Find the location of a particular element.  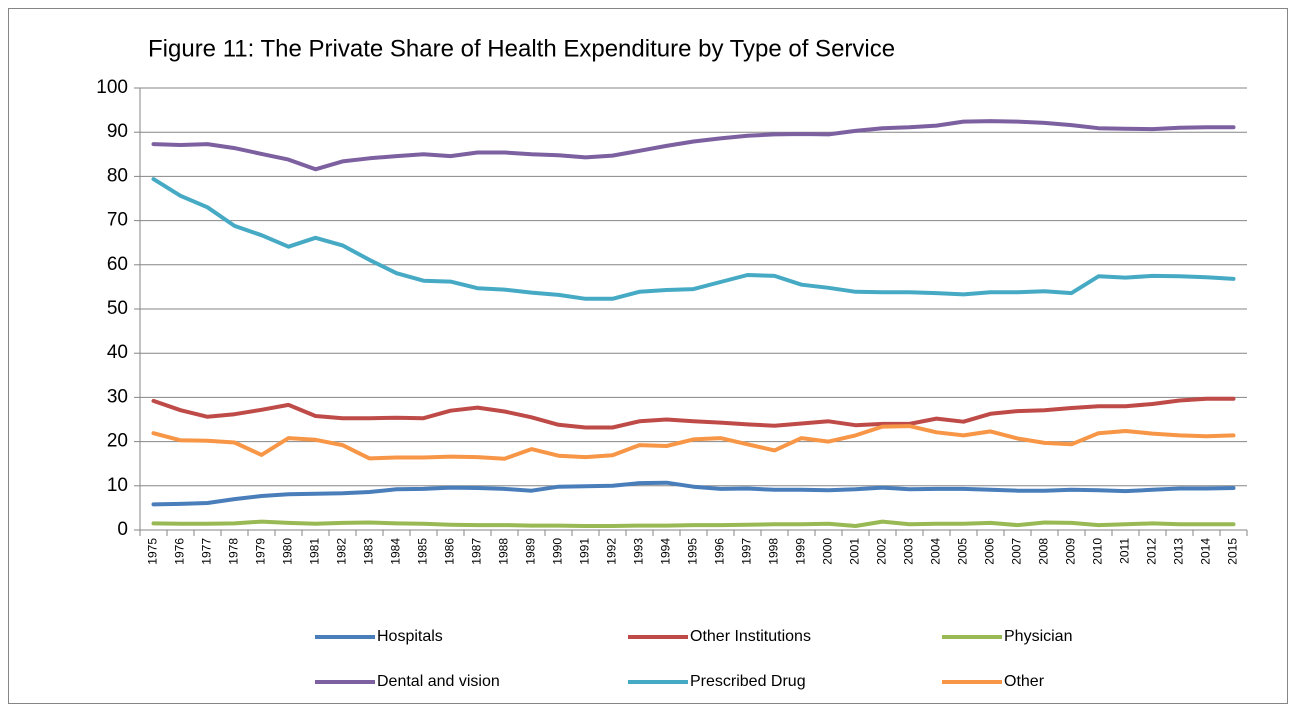

x-tick-label: 2009 is located at coordinates (1071, 551).